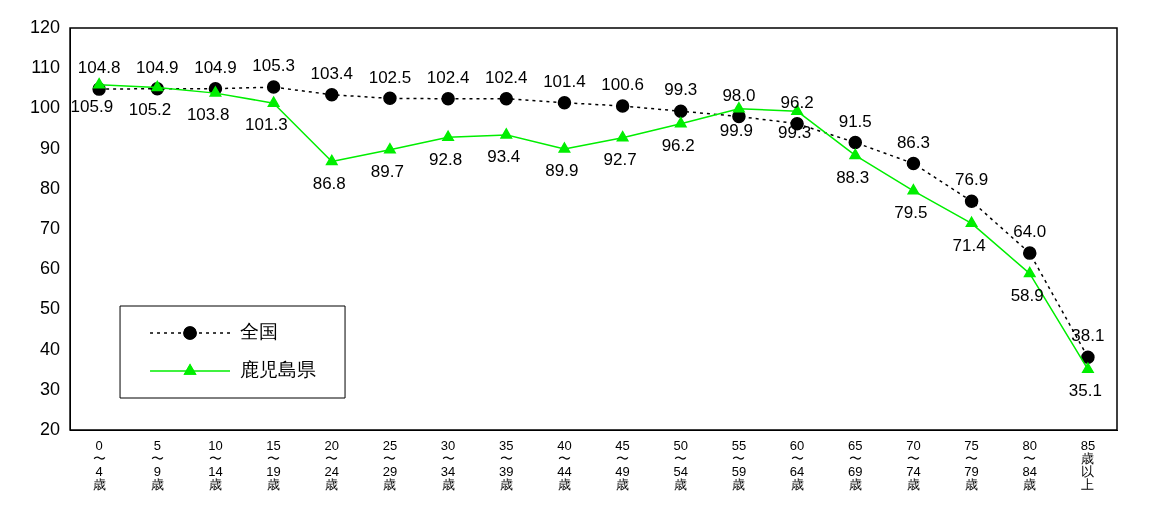 This screenshot has width=1157, height=506. Describe the element at coordinates (390, 77) in the screenshot. I see `data-label: 102.5` at that location.